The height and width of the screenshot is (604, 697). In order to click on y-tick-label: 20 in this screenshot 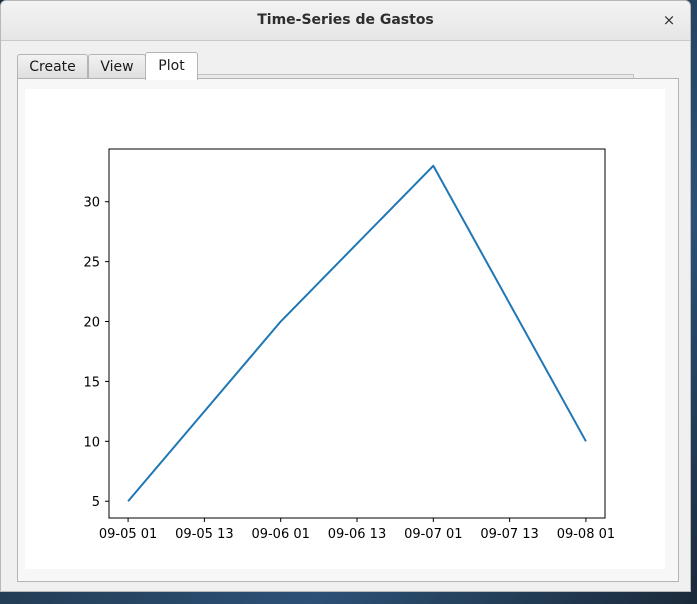, I will do `click(91, 323)`.